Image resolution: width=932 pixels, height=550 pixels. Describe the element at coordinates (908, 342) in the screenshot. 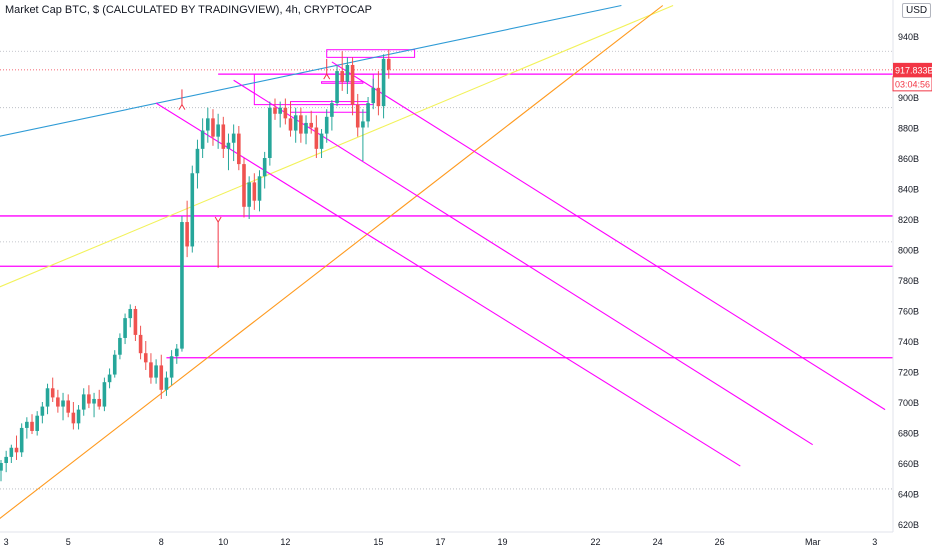

I see `y-tick-label: 740B` at that location.